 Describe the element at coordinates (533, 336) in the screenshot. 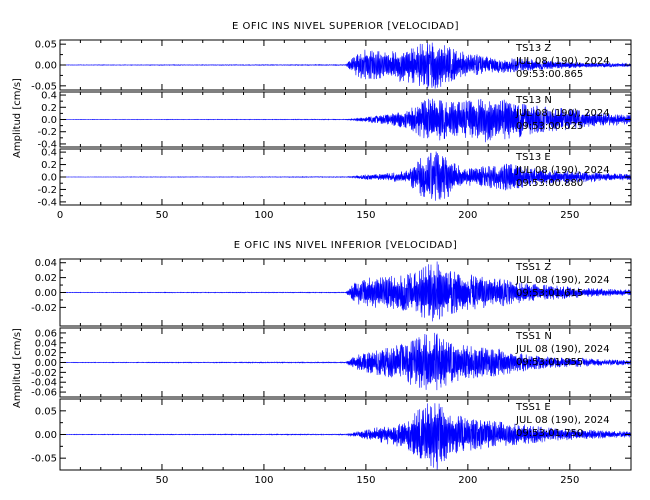

I see `station-label: TSS1 N` at that location.